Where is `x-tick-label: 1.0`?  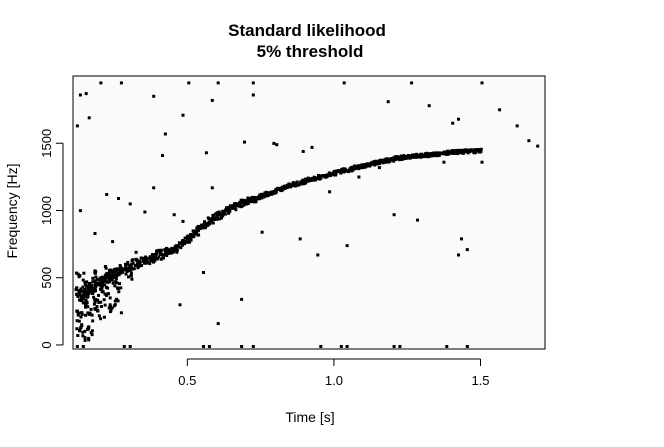 x-tick-label: 1.0 is located at coordinates (334, 380).